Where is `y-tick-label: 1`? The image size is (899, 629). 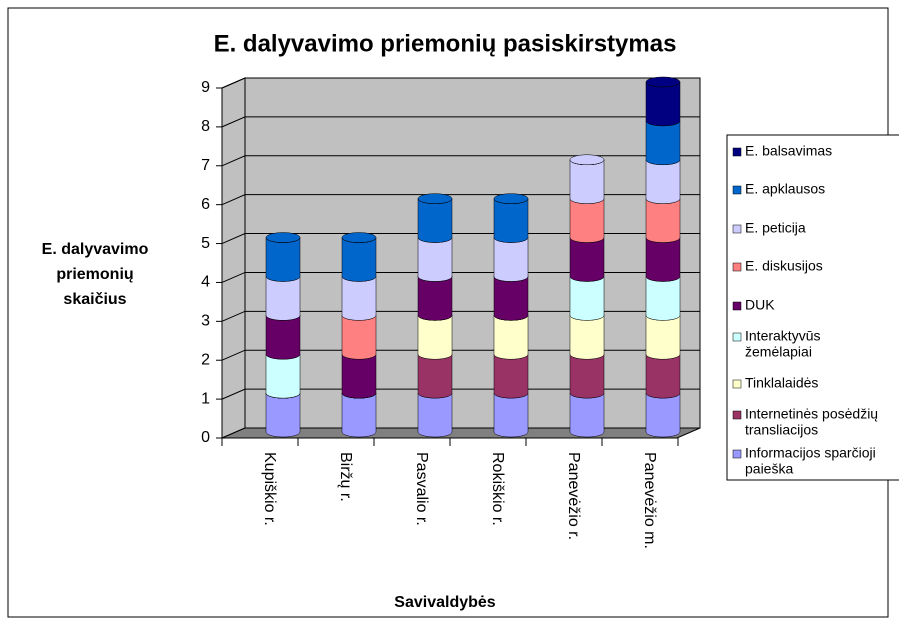
y-tick-label: 1 is located at coordinates (205, 398).